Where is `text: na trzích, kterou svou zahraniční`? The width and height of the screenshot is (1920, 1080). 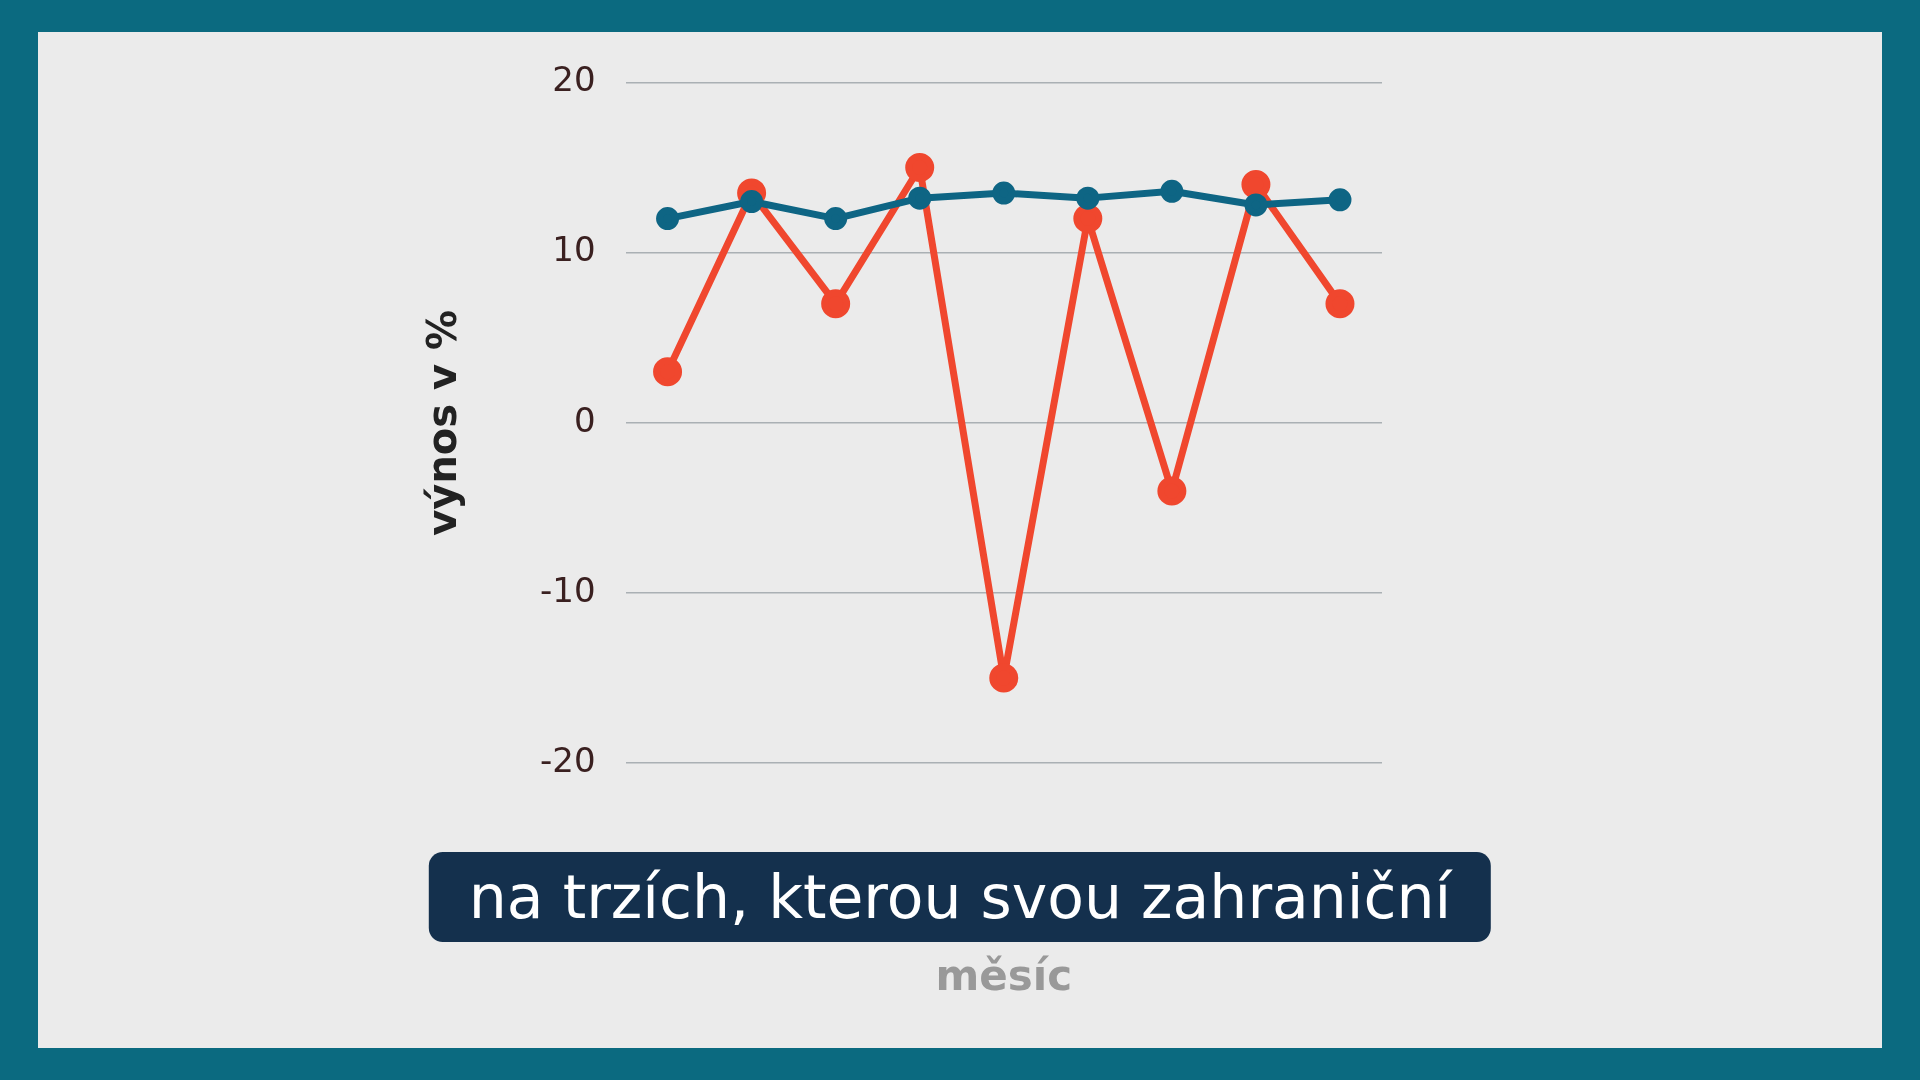
text: na trzích, kterou svou zahraniční is located at coordinates (960, 897).